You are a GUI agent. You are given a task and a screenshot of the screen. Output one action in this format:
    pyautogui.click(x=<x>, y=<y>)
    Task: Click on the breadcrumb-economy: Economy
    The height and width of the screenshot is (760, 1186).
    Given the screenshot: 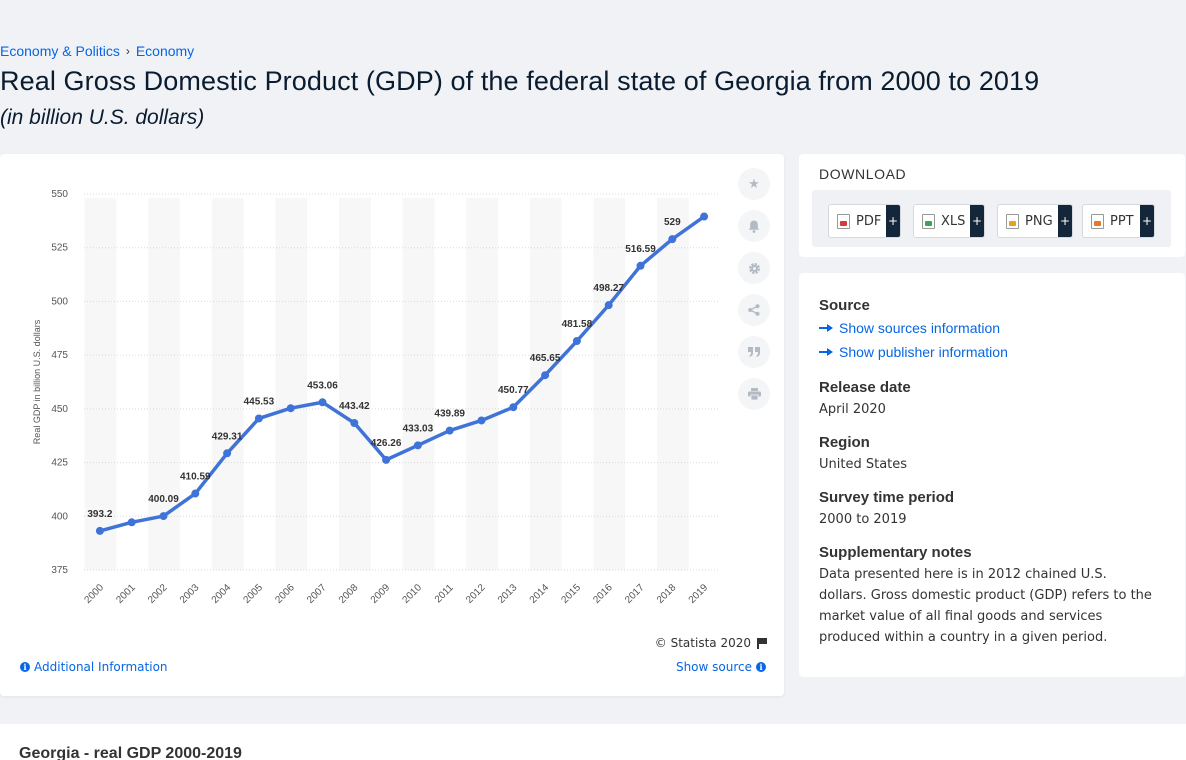 What is the action you would take?
    pyautogui.click(x=165, y=51)
    